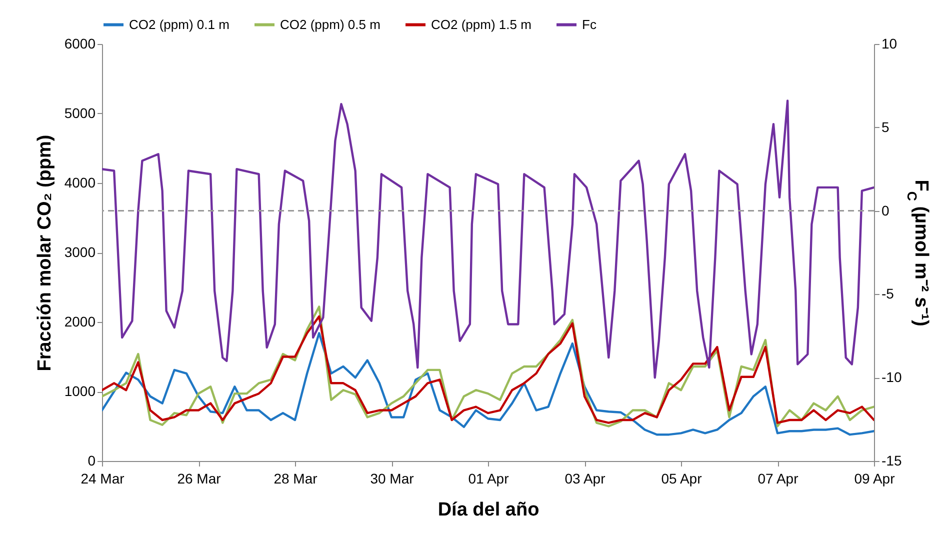 This screenshot has width=952, height=537. Describe the element at coordinates (80, 182) in the screenshot. I see `y-tick-label: 4000` at that location.